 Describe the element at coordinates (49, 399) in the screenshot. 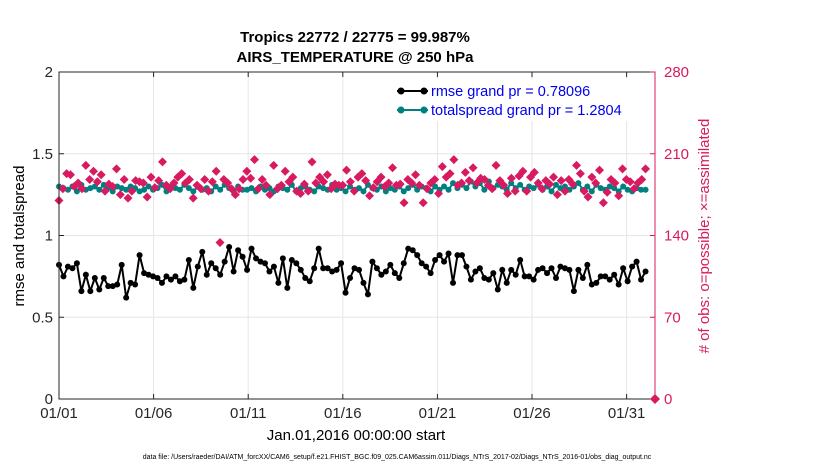

I see `y-tick-label-left: 0` at that location.